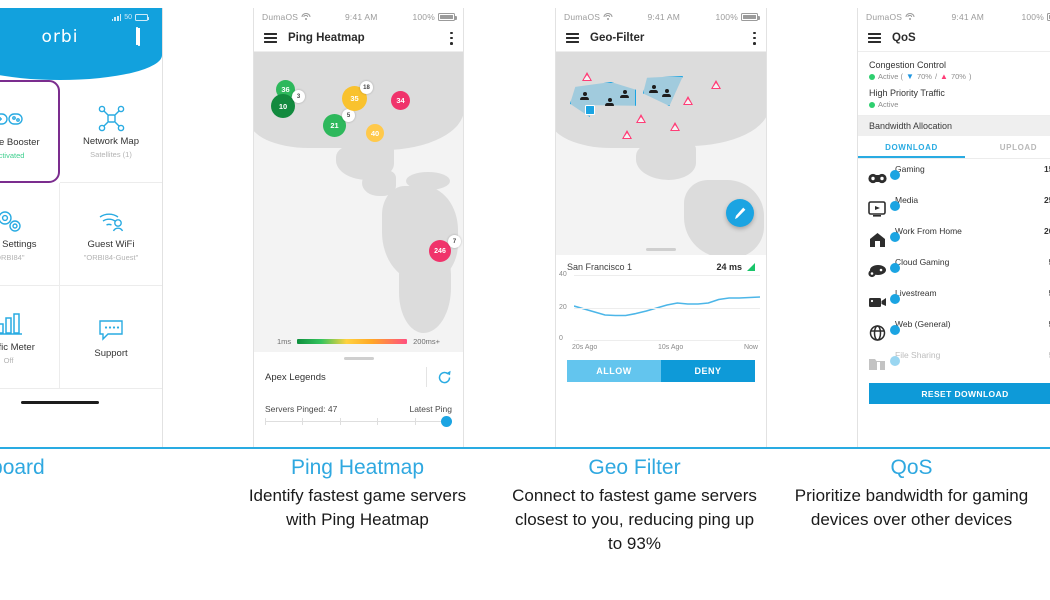 This screenshot has width=1050, height=600. Describe the element at coordinates (959, 98) in the screenshot. I see `setting-high-priority-traffic: High Priority Traffic Active ›` at that location.